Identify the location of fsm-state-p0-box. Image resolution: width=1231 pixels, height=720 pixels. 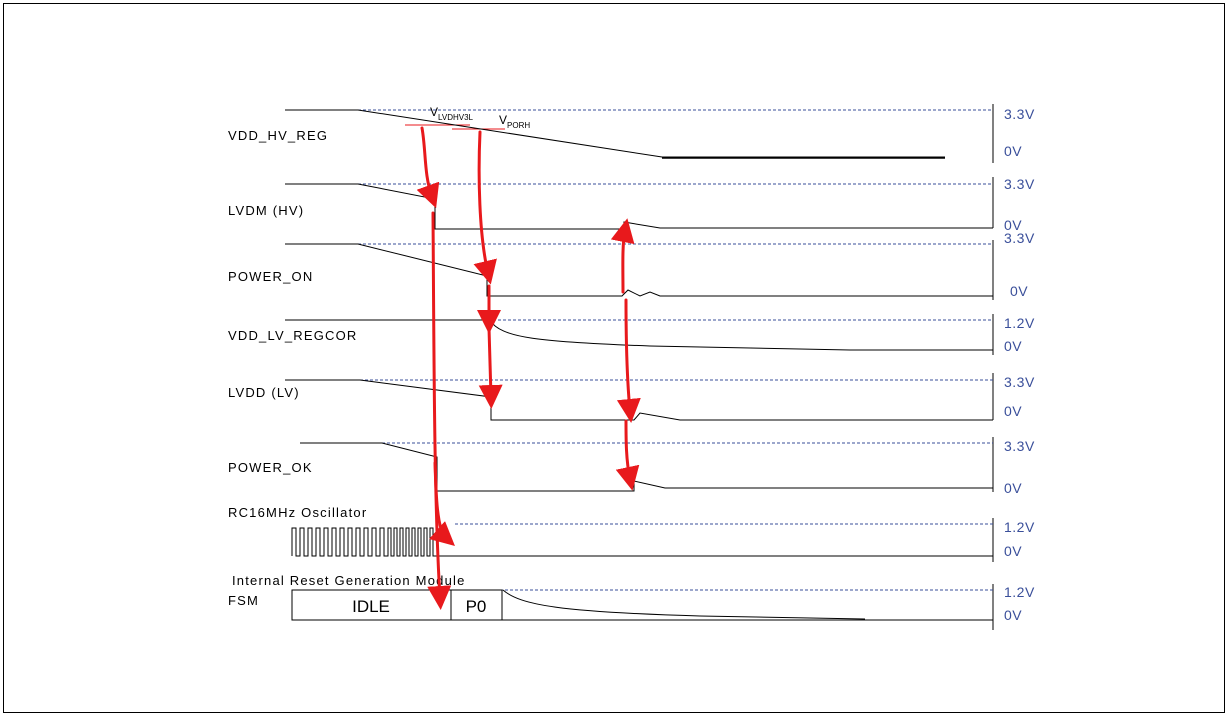
(476, 605).